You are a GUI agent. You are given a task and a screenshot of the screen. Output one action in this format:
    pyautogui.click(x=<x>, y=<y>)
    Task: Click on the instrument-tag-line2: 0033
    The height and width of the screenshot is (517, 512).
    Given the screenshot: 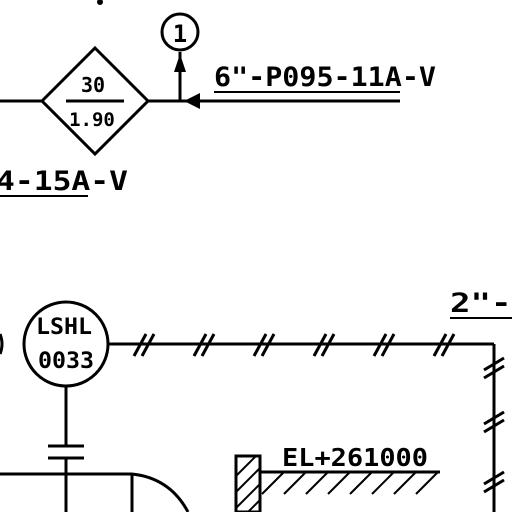 What is the action you would take?
    pyautogui.click(x=66, y=361)
    